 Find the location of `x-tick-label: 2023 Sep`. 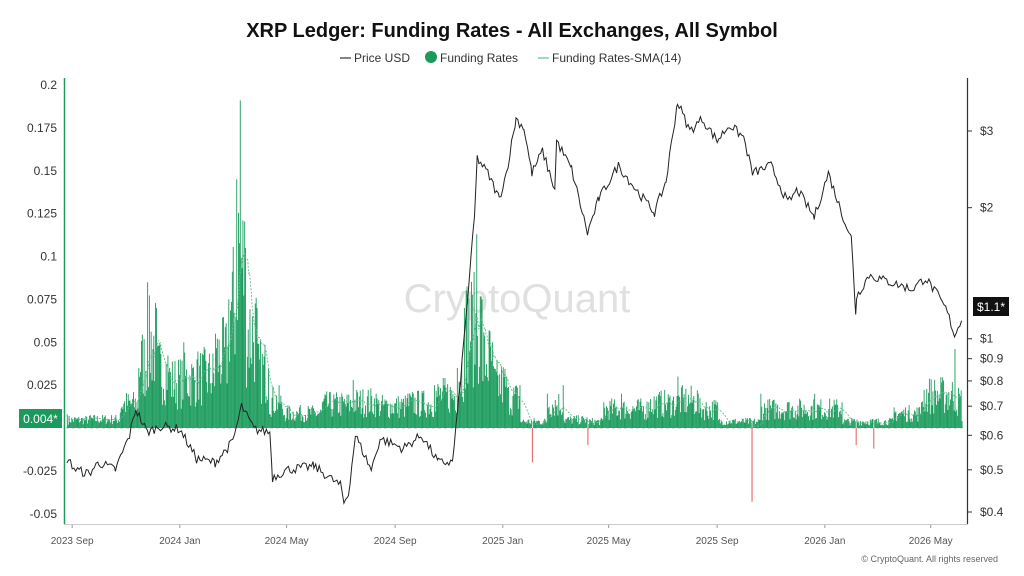

x-tick-label: 2023 Sep is located at coordinates (72, 541).